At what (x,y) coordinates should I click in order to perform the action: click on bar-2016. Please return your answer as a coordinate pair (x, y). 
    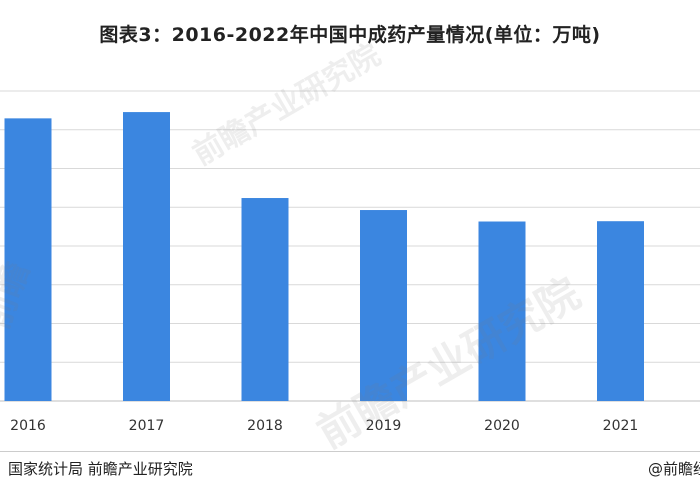
    Looking at the image, I should click on (28, 260).